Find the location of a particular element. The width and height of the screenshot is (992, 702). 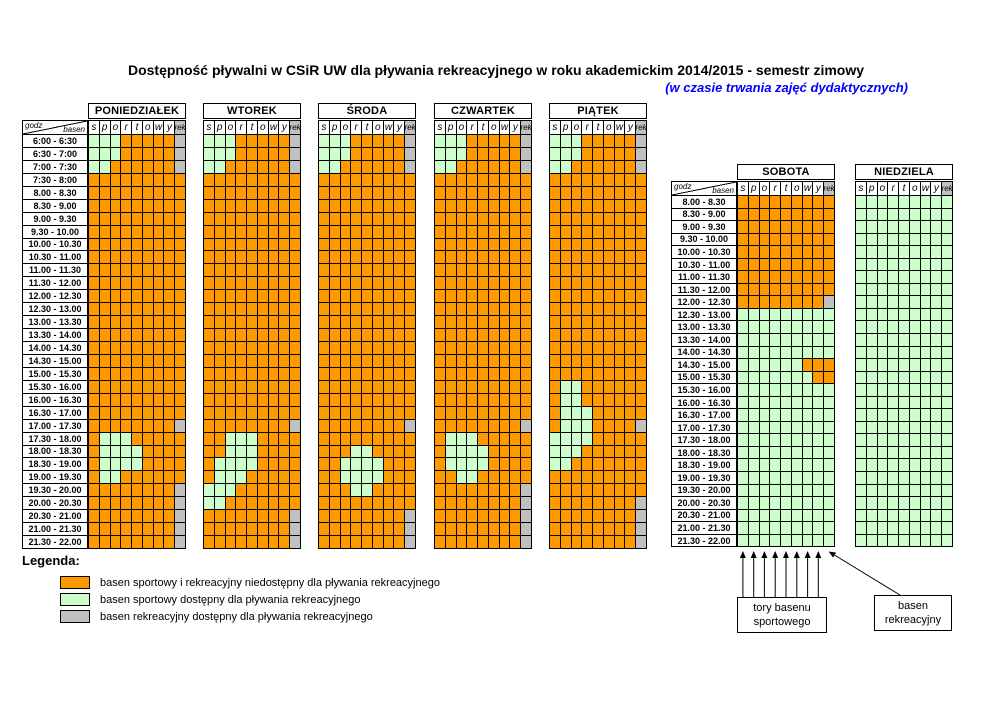

rek-arrow is located at coordinates (864, 573).